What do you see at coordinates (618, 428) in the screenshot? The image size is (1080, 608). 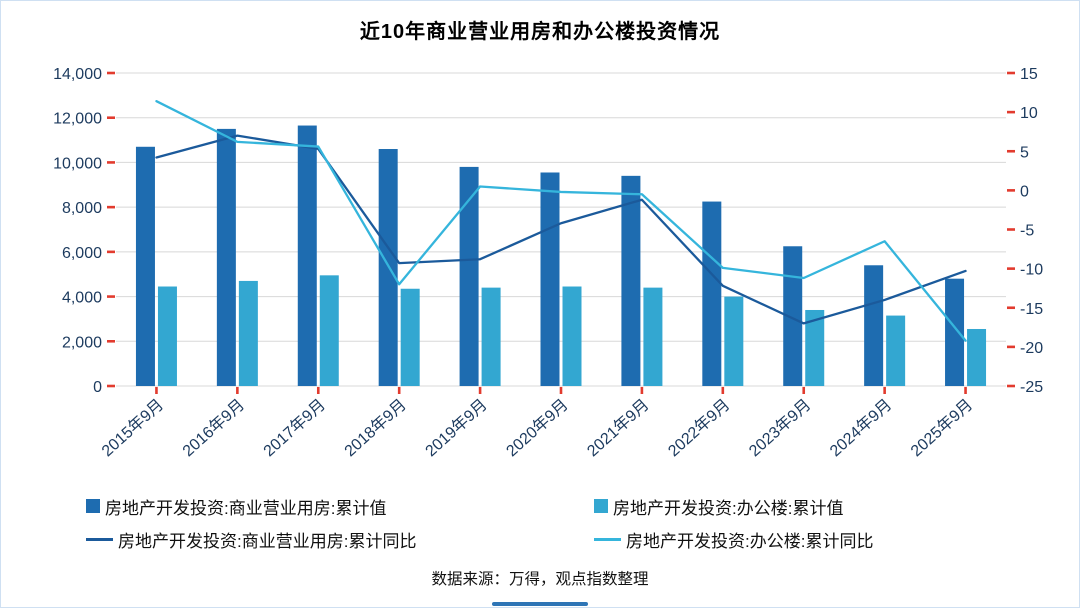 I see `x-axis-tick-label: 2021年9月` at bounding box center [618, 428].